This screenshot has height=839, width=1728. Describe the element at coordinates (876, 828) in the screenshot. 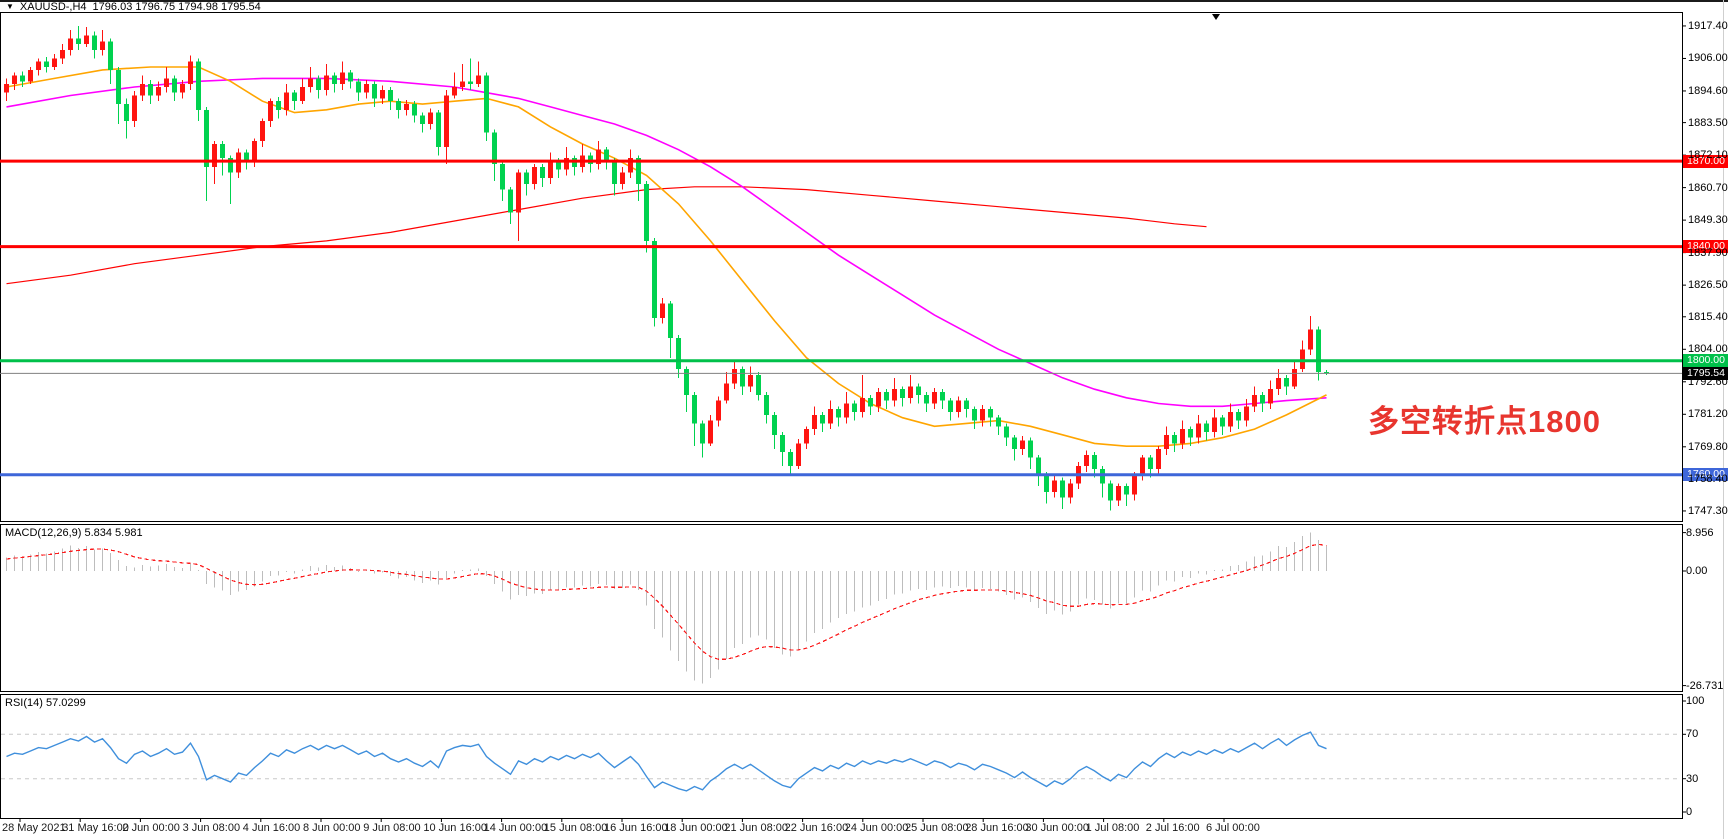

I see `time-axis-label: 24 Jun 00:00` at that location.